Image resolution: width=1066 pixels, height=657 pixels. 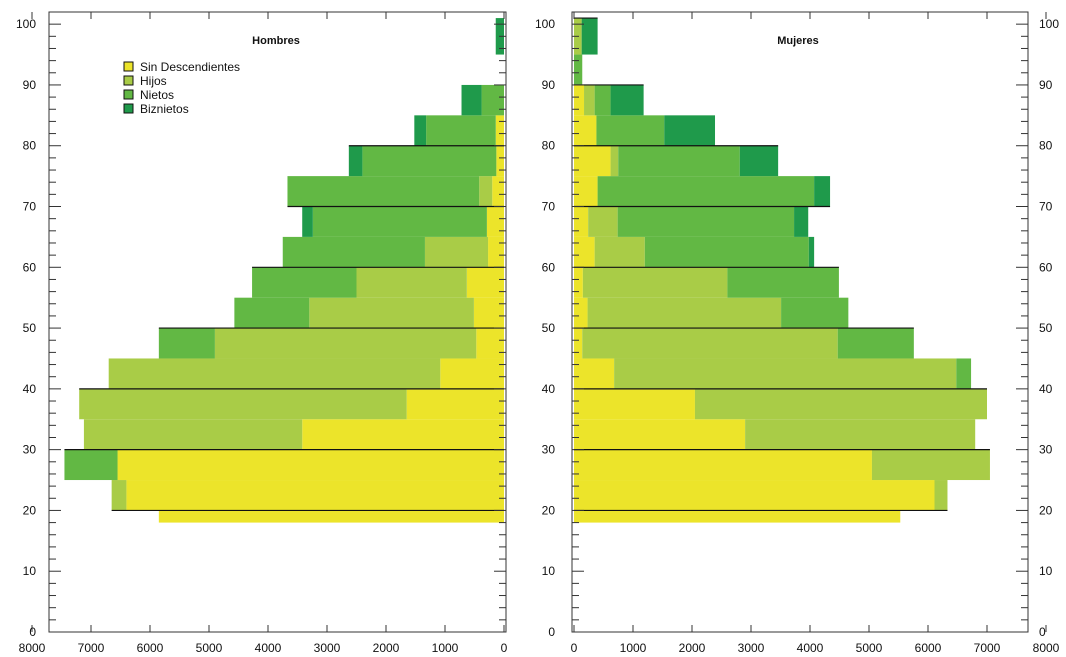 What do you see at coordinates (30, 328) in the screenshot?
I see `y-tick-label-left: 50` at bounding box center [30, 328].